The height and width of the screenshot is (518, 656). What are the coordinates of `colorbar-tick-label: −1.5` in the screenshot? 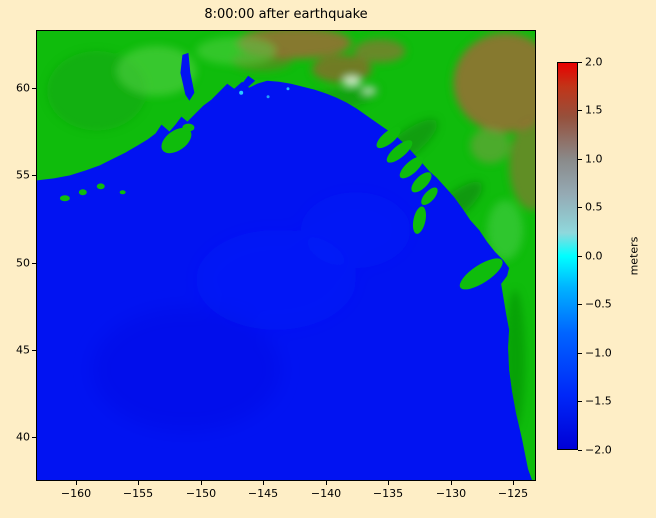 It's located at (598, 401).